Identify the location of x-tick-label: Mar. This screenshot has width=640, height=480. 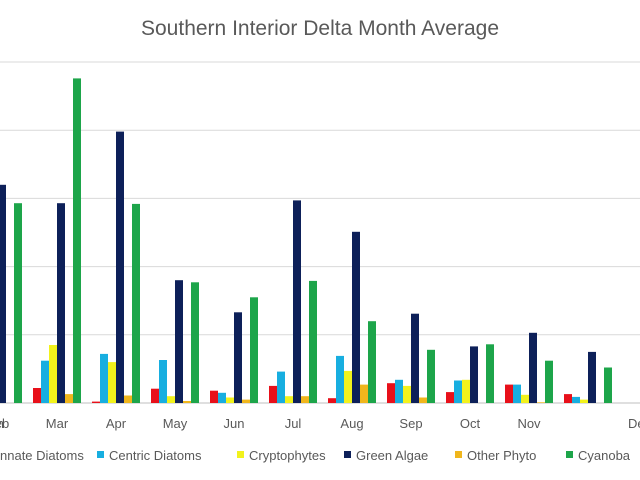
(57, 423).